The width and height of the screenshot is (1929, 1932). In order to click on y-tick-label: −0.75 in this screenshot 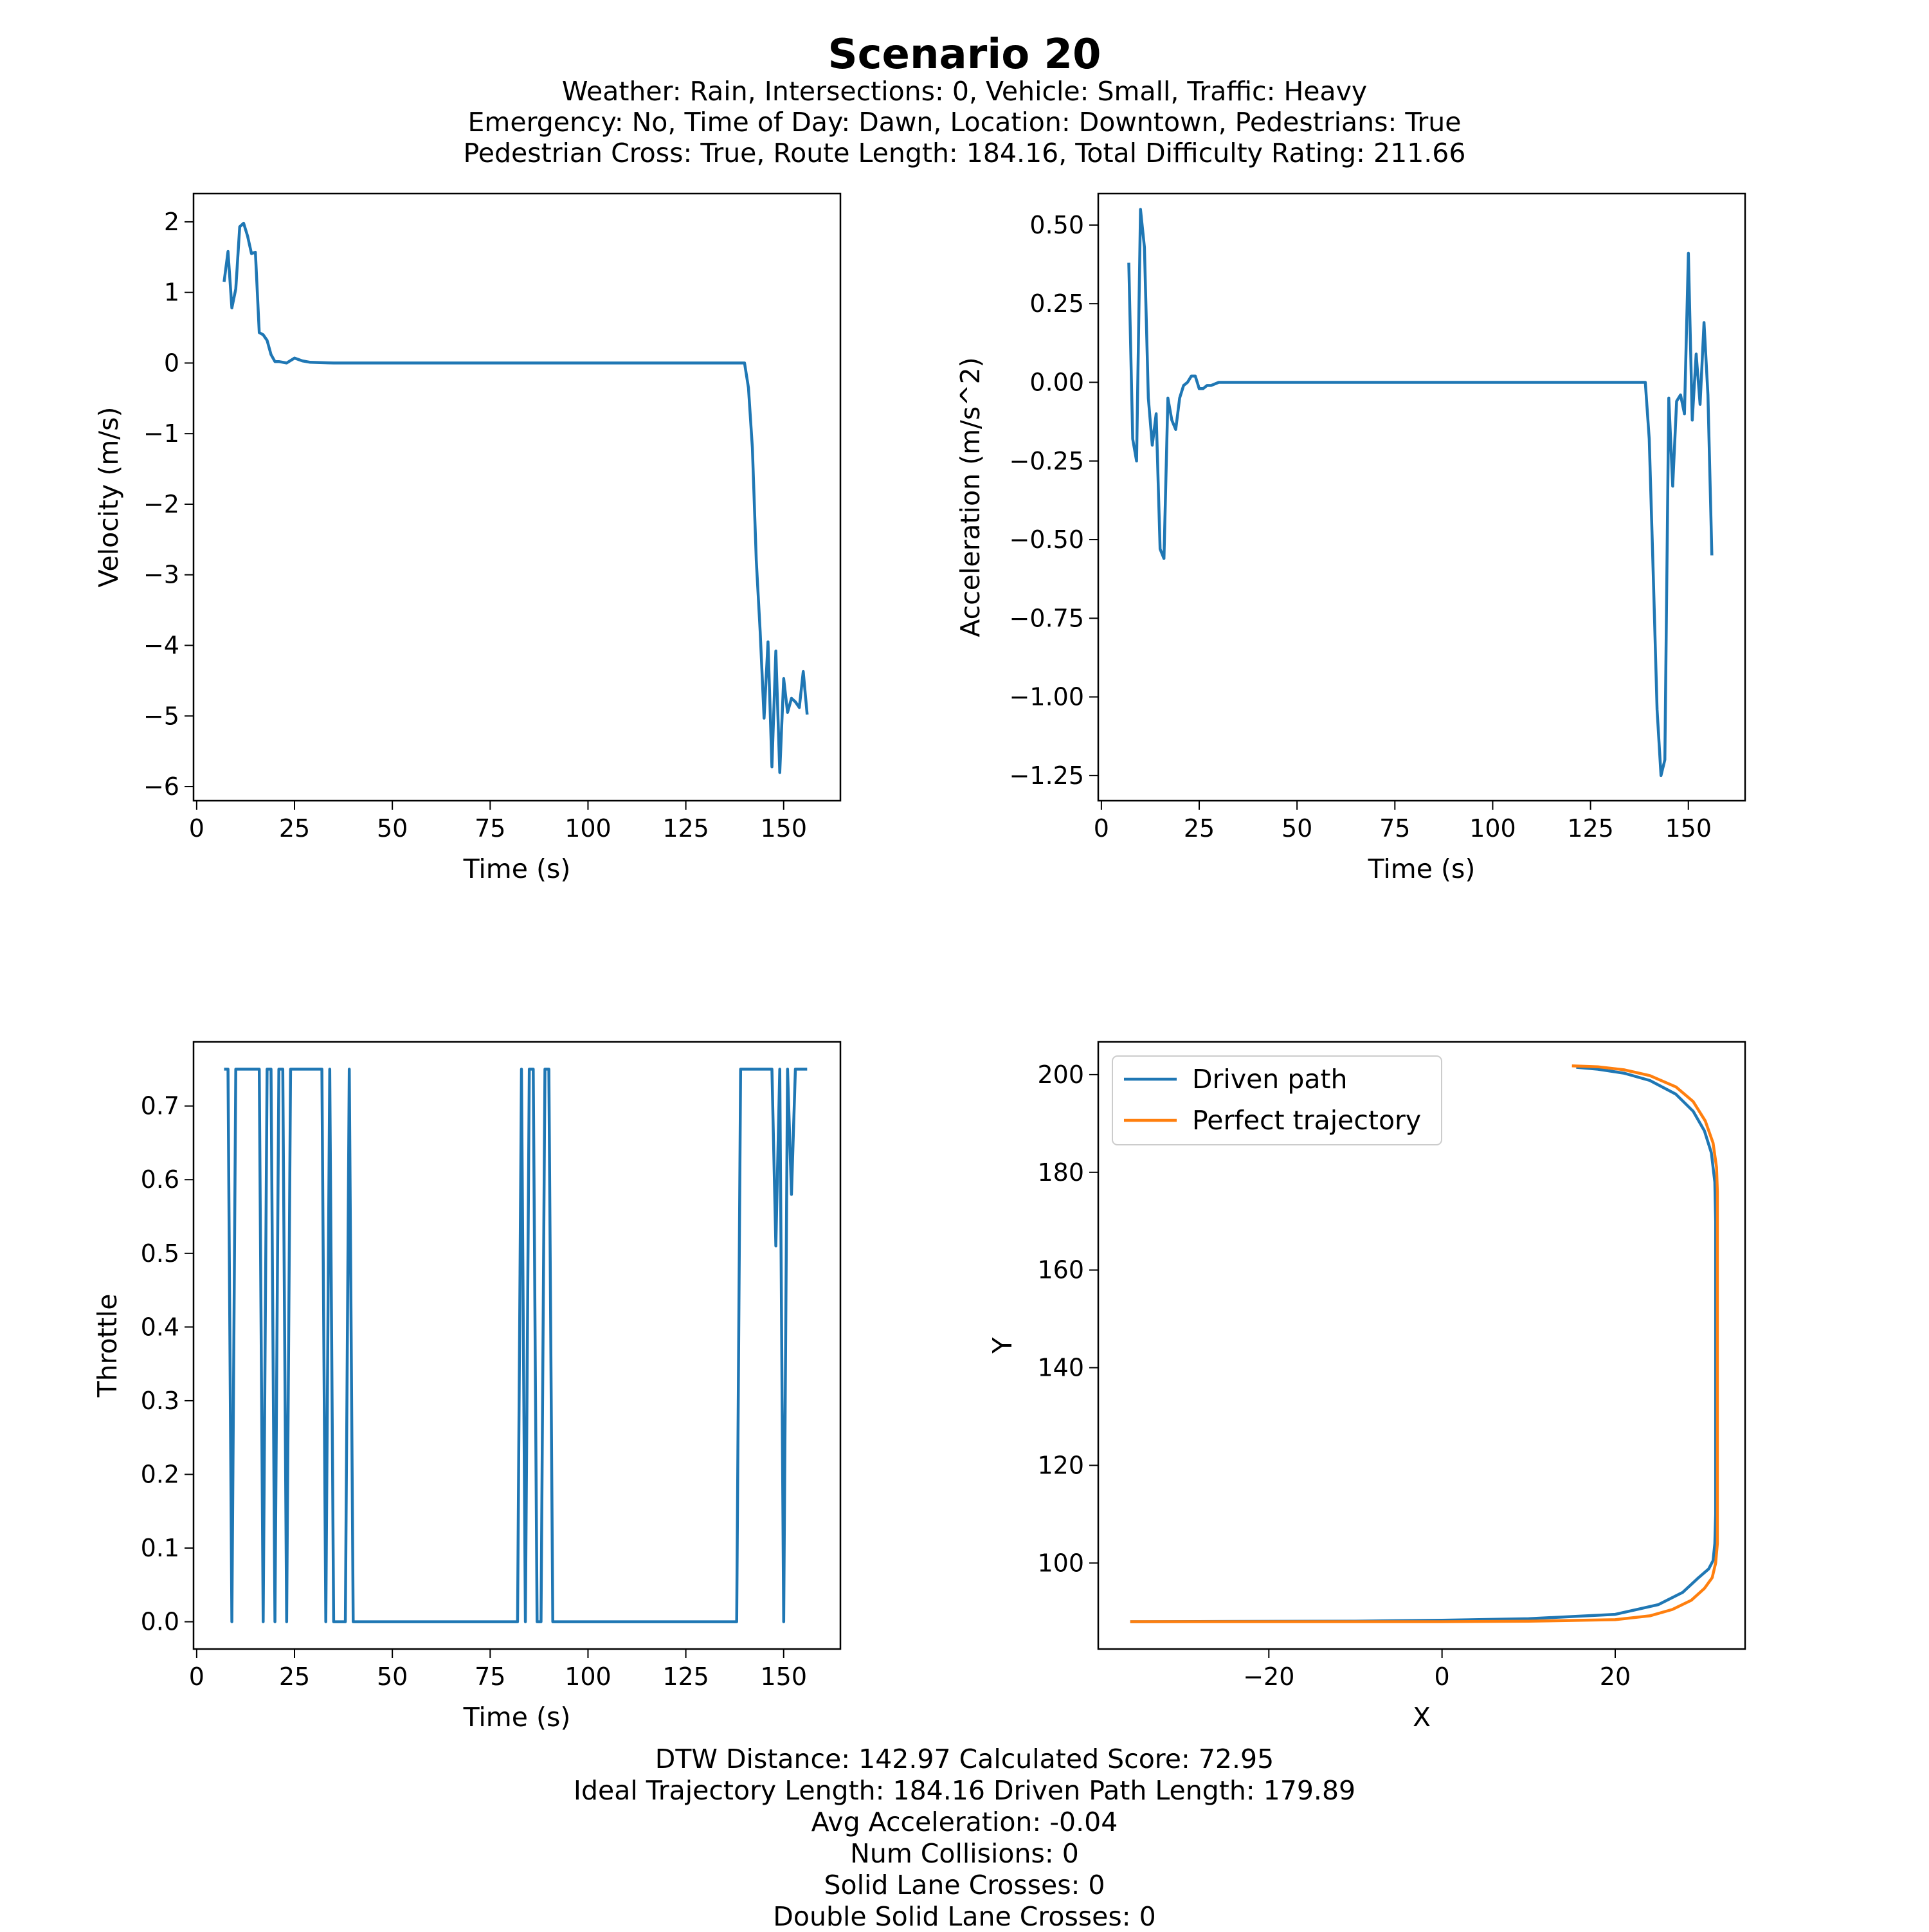, I will do `click(1047, 618)`.